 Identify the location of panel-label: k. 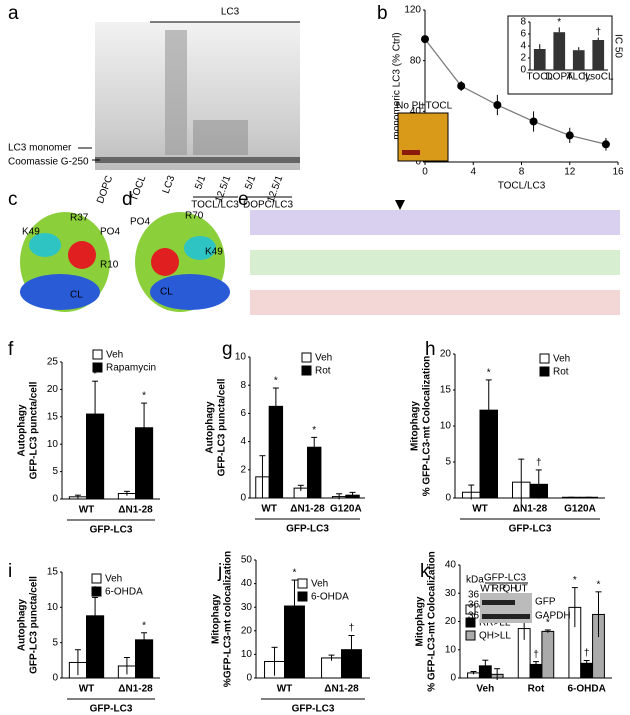
(425, 571).